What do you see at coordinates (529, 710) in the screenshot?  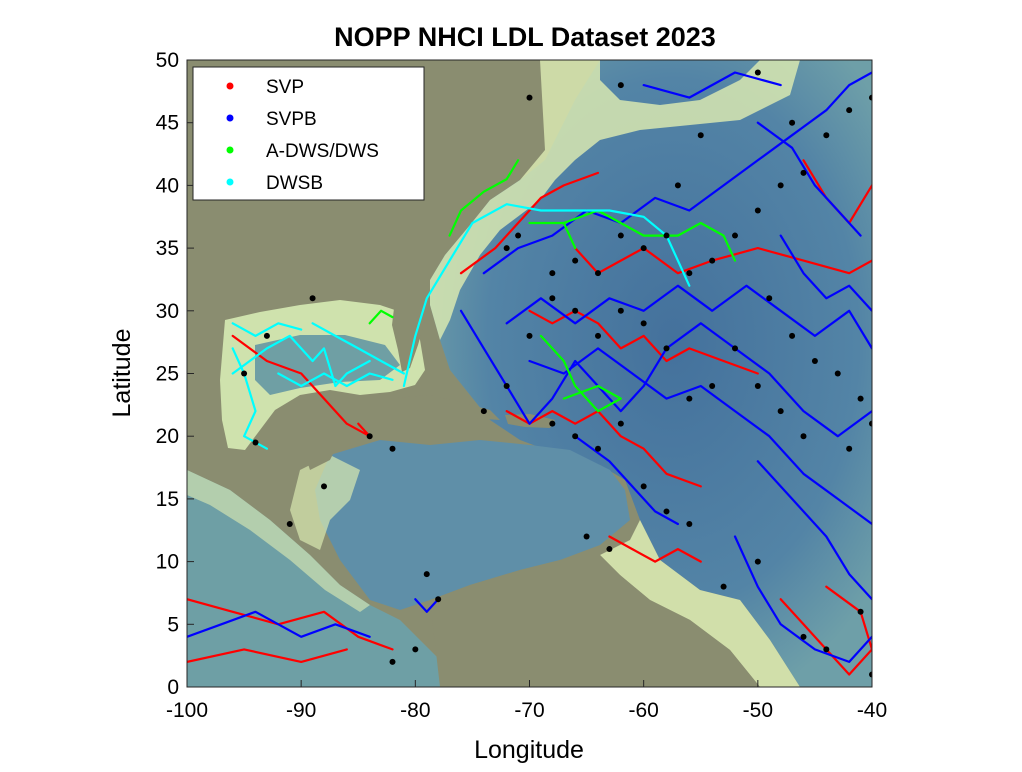 I see `x-tick-label: -70` at bounding box center [529, 710].